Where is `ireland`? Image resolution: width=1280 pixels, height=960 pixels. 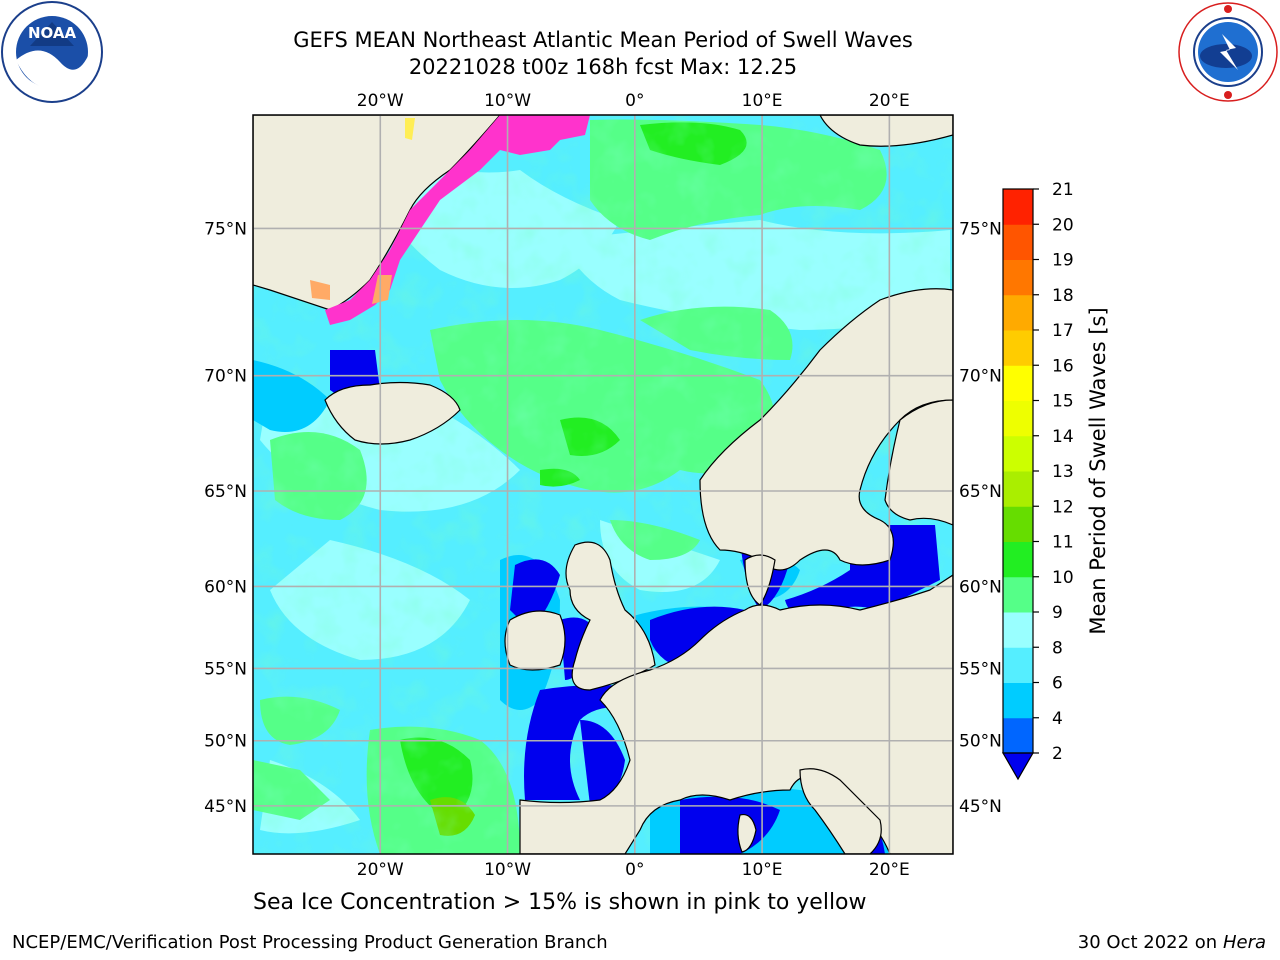 ireland is located at coordinates (535, 640).